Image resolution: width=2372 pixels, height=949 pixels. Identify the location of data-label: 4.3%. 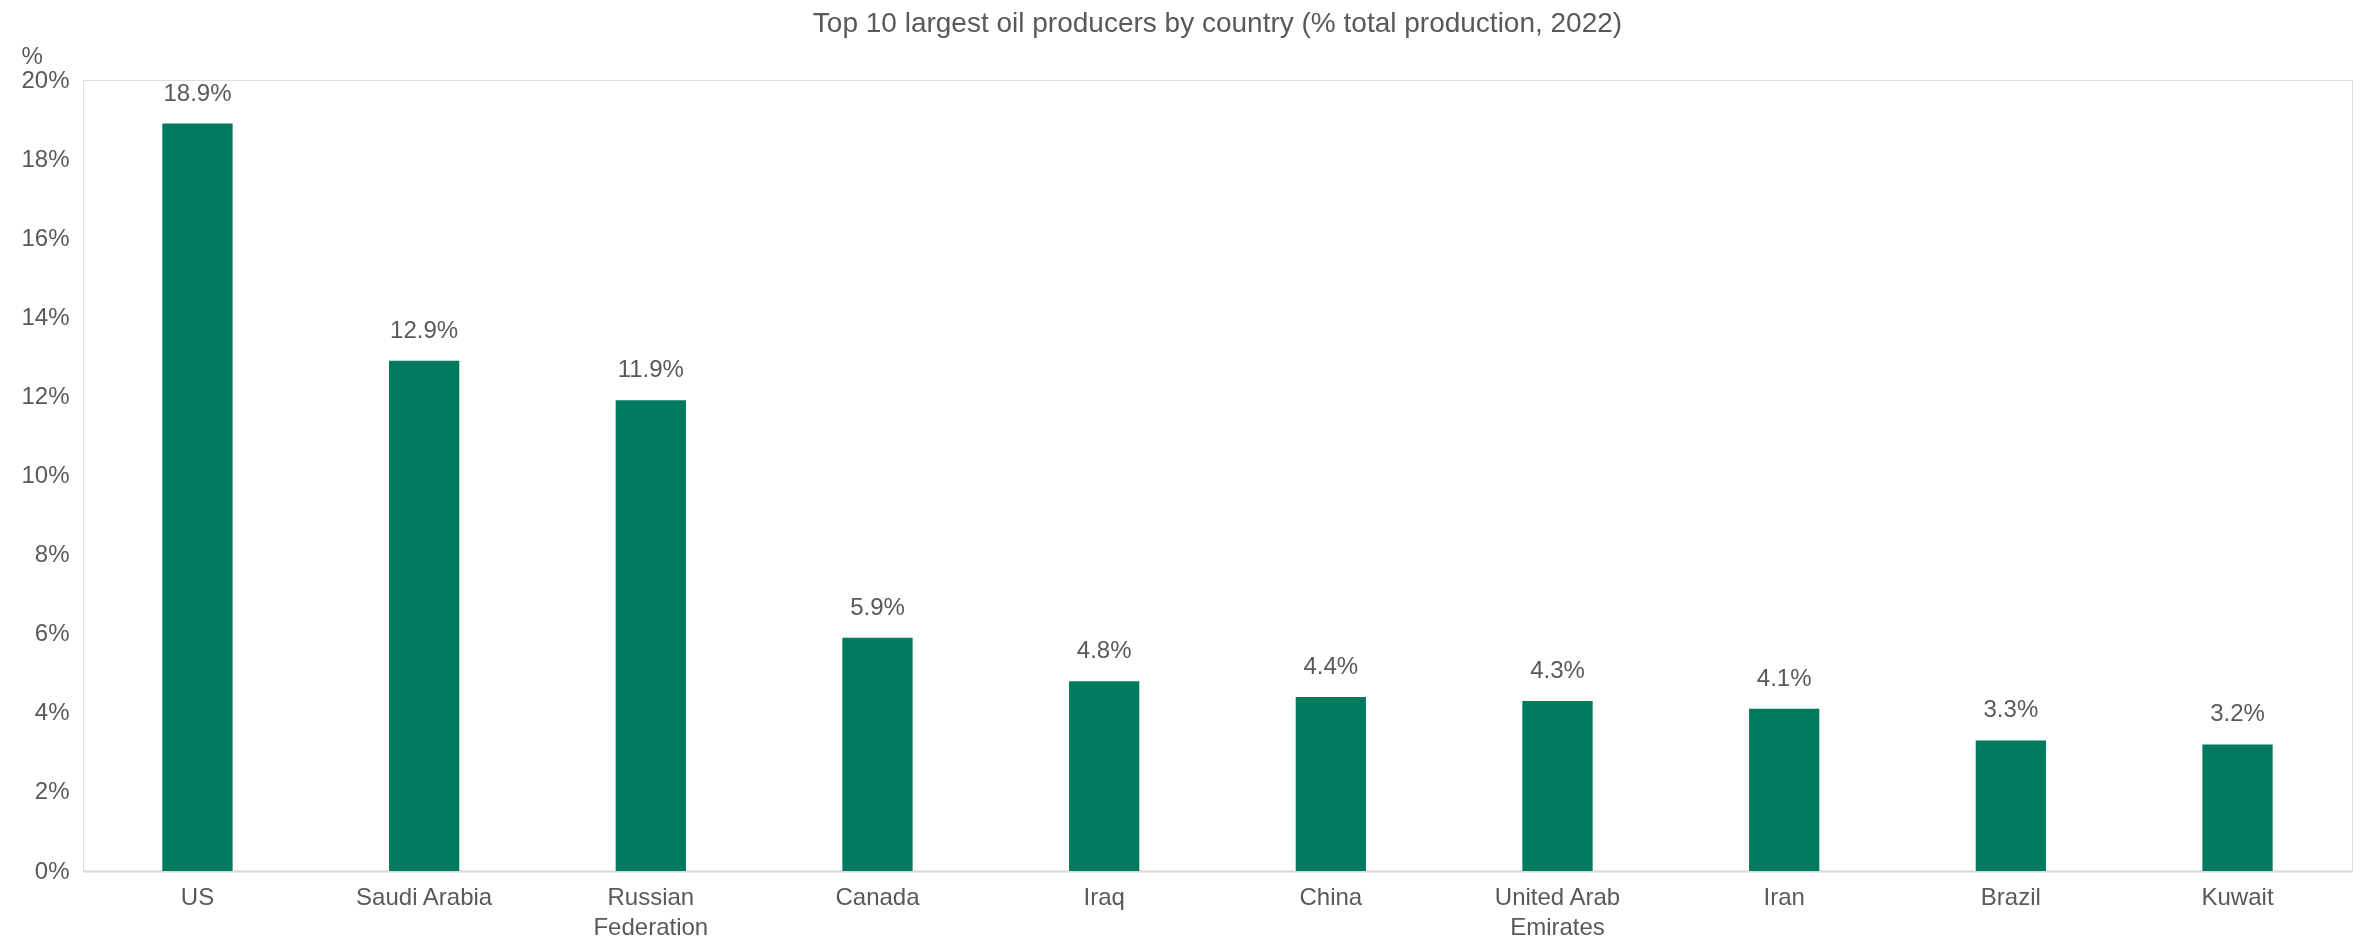
(1557, 669).